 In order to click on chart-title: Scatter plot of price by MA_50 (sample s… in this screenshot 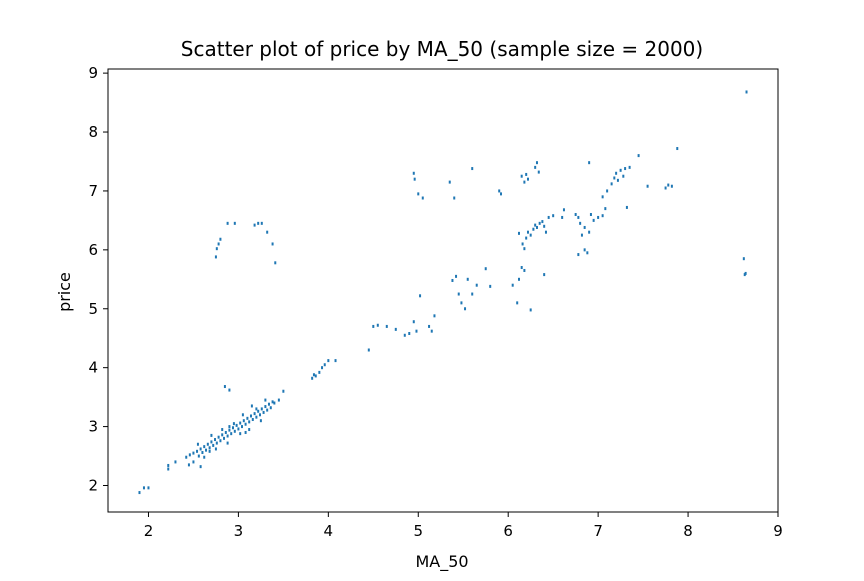, I will do `click(442, 49)`.